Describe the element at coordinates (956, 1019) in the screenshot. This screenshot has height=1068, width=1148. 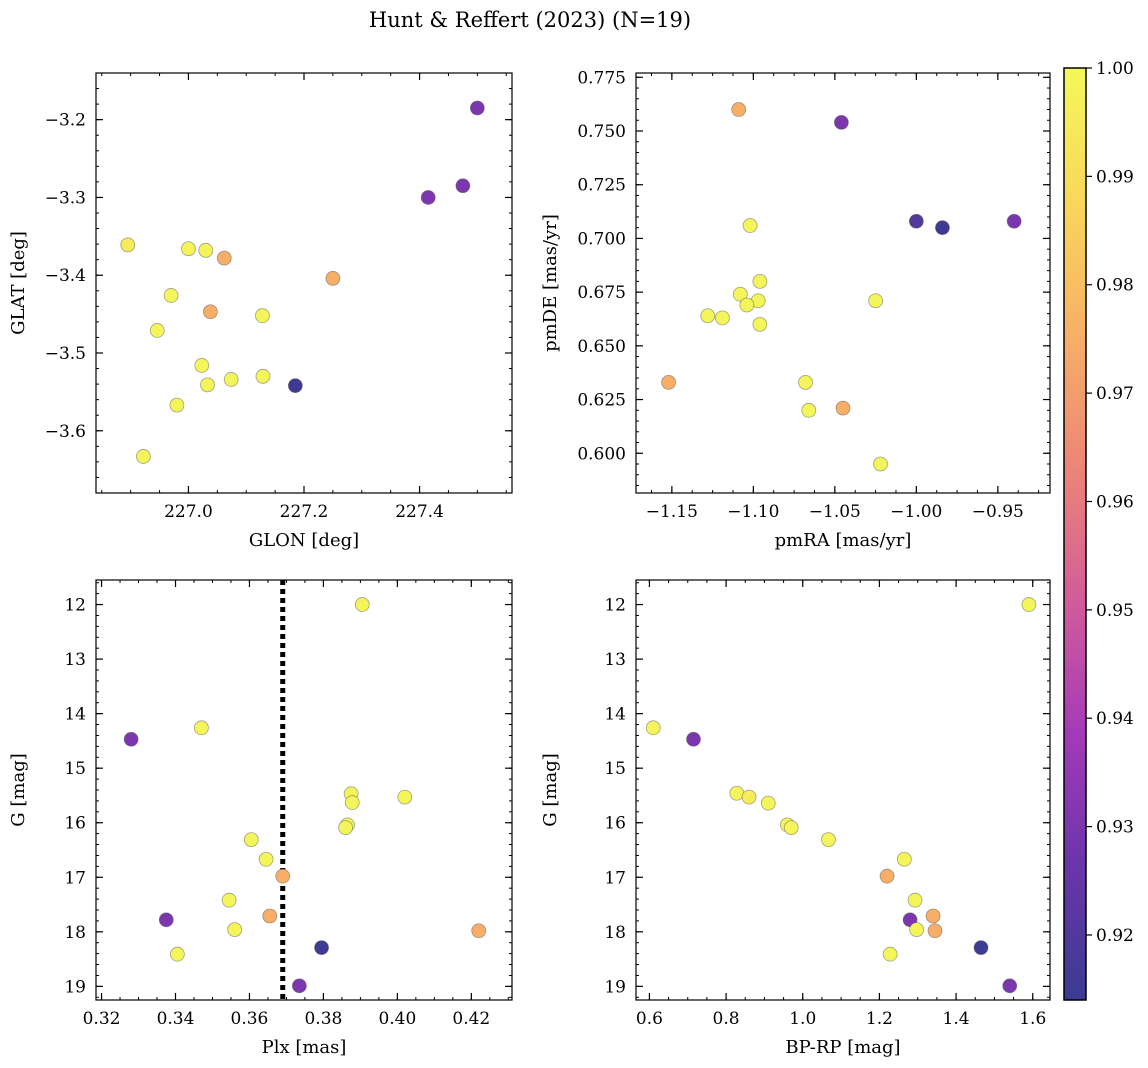
I see `x-tick-label: 1.4` at that location.